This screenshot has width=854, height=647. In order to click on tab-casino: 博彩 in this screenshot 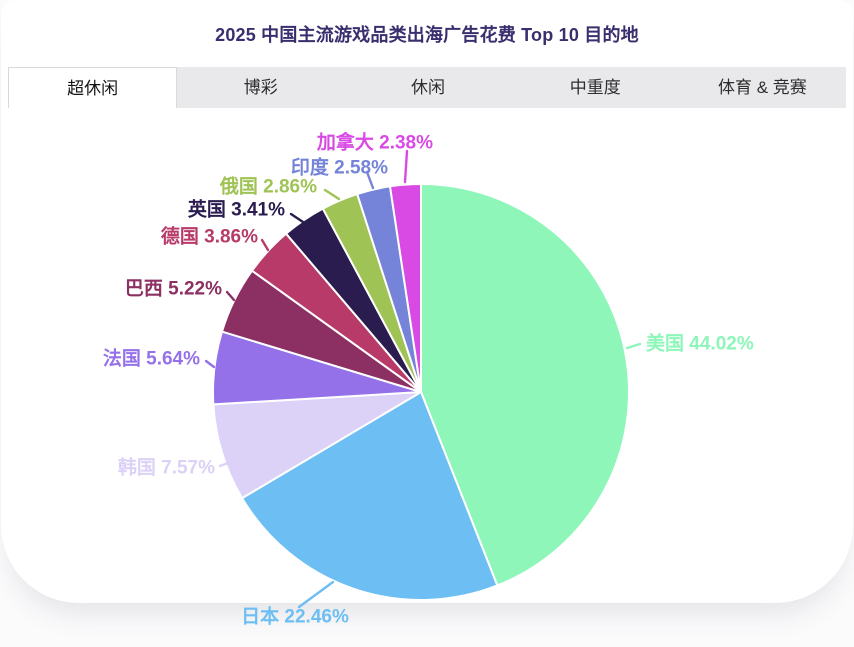, I will do `click(260, 87)`.